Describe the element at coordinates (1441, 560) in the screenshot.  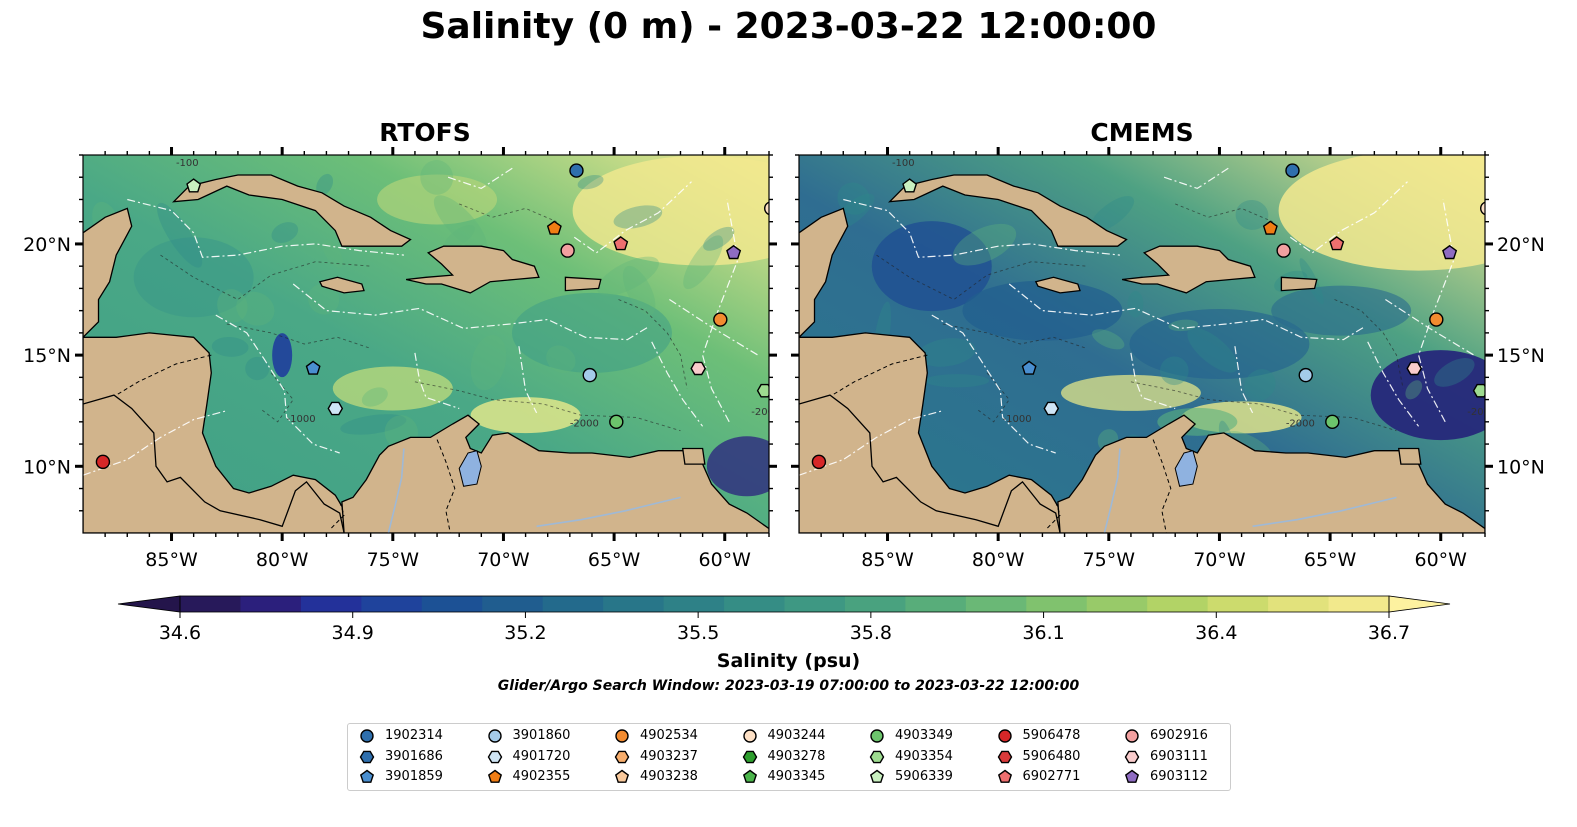
I see `lon-tick-label: 60°W` at that location.